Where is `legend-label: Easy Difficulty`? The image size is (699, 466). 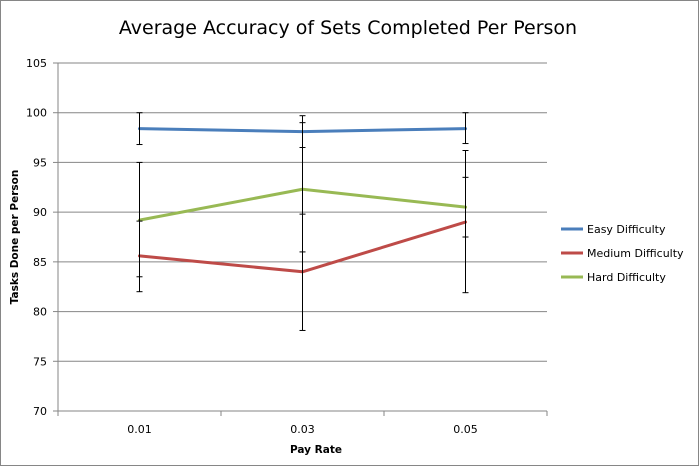
legend-label: Easy Difficulty is located at coordinates (626, 229).